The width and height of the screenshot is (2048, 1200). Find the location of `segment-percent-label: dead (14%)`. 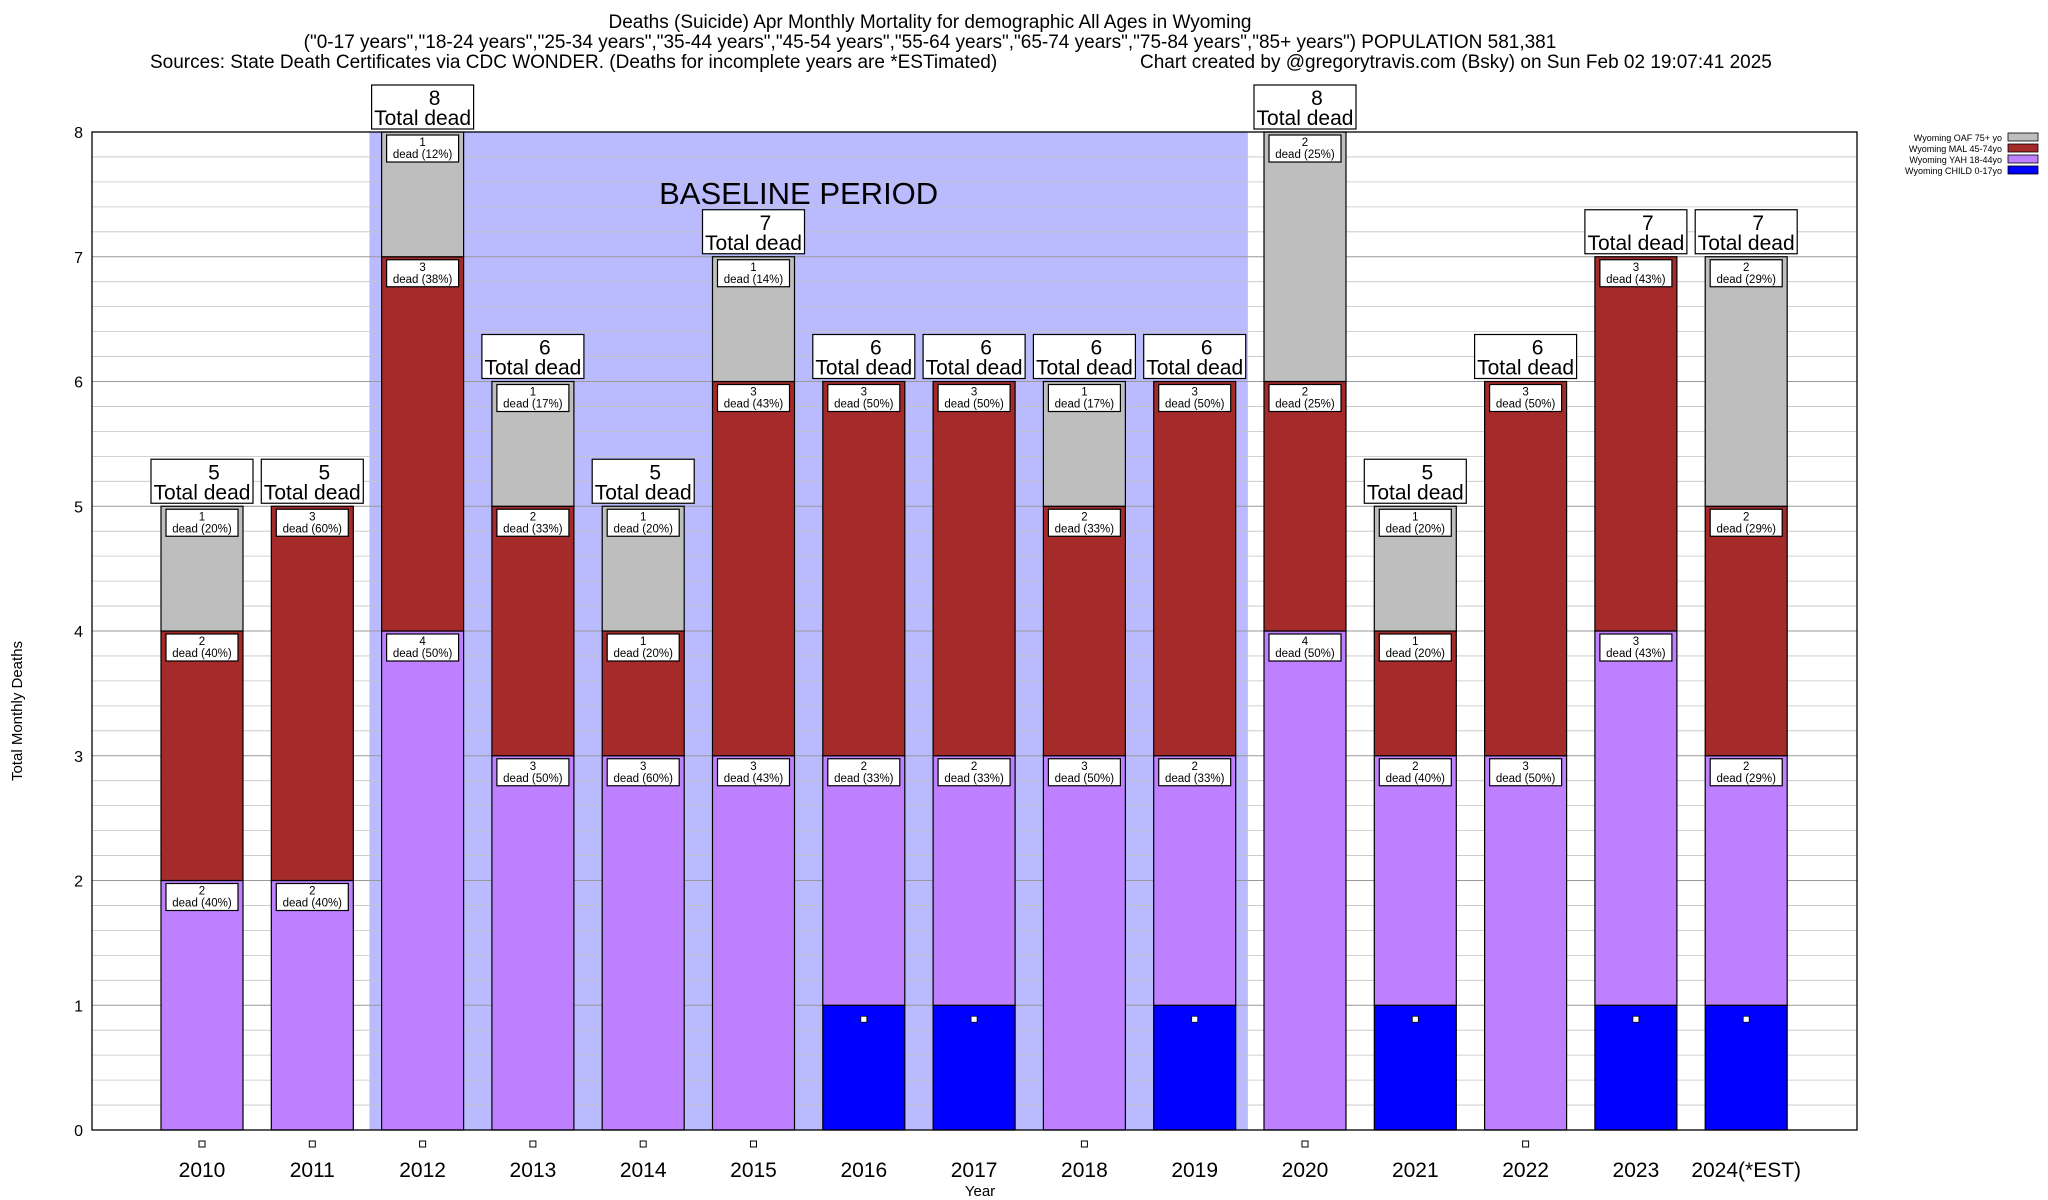

segment-percent-label: dead (14%) is located at coordinates (754, 280).